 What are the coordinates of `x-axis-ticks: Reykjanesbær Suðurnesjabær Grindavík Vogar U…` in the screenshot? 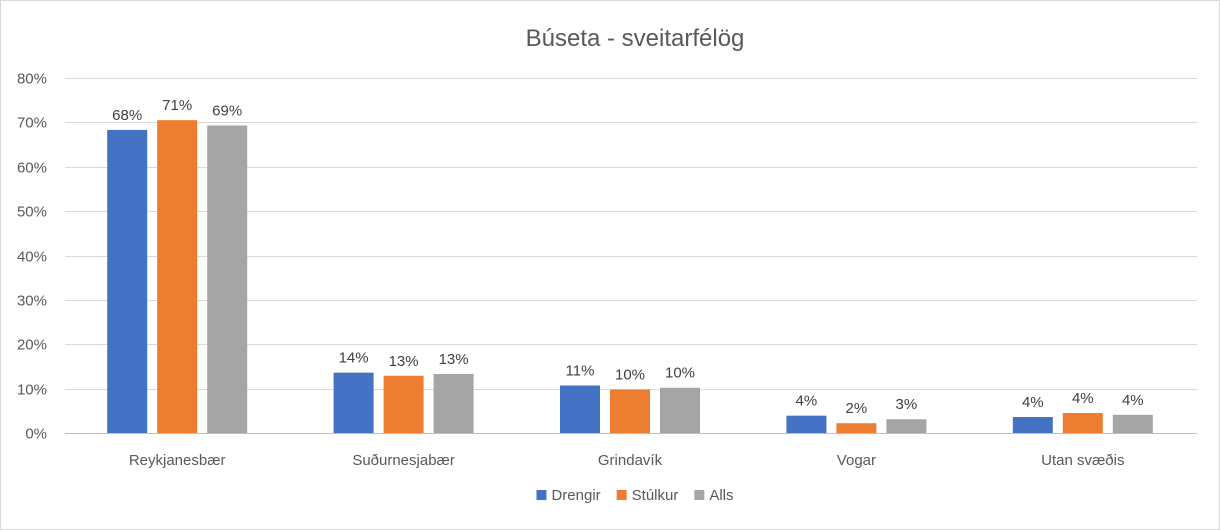 It's located at (627, 460).